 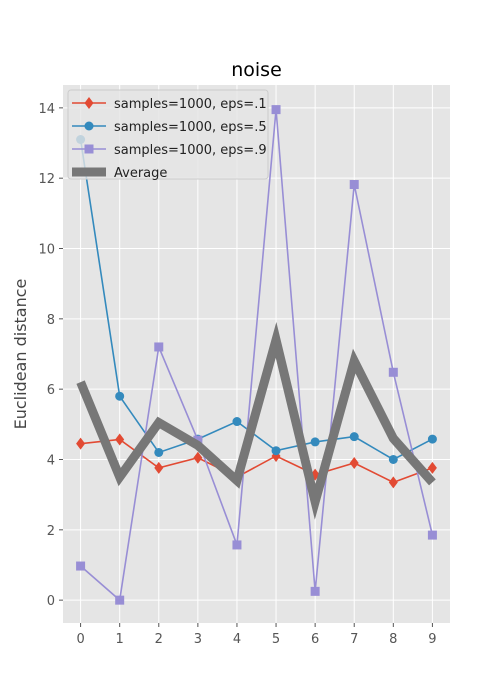 What do you see at coordinates (51, 531) in the screenshot?
I see `y-tick-label: 2` at bounding box center [51, 531].